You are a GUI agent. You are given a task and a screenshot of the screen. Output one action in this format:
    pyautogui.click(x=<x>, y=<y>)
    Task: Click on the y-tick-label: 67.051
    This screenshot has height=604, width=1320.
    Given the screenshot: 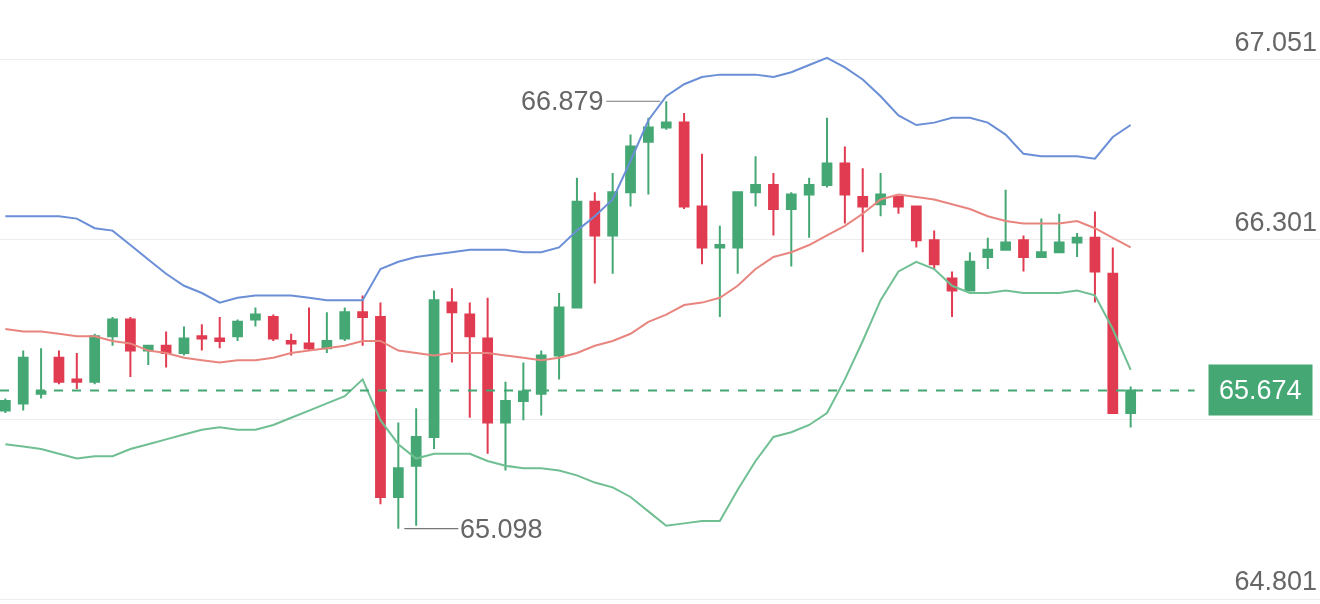 What is the action you would take?
    pyautogui.click(x=1275, y=41)
    